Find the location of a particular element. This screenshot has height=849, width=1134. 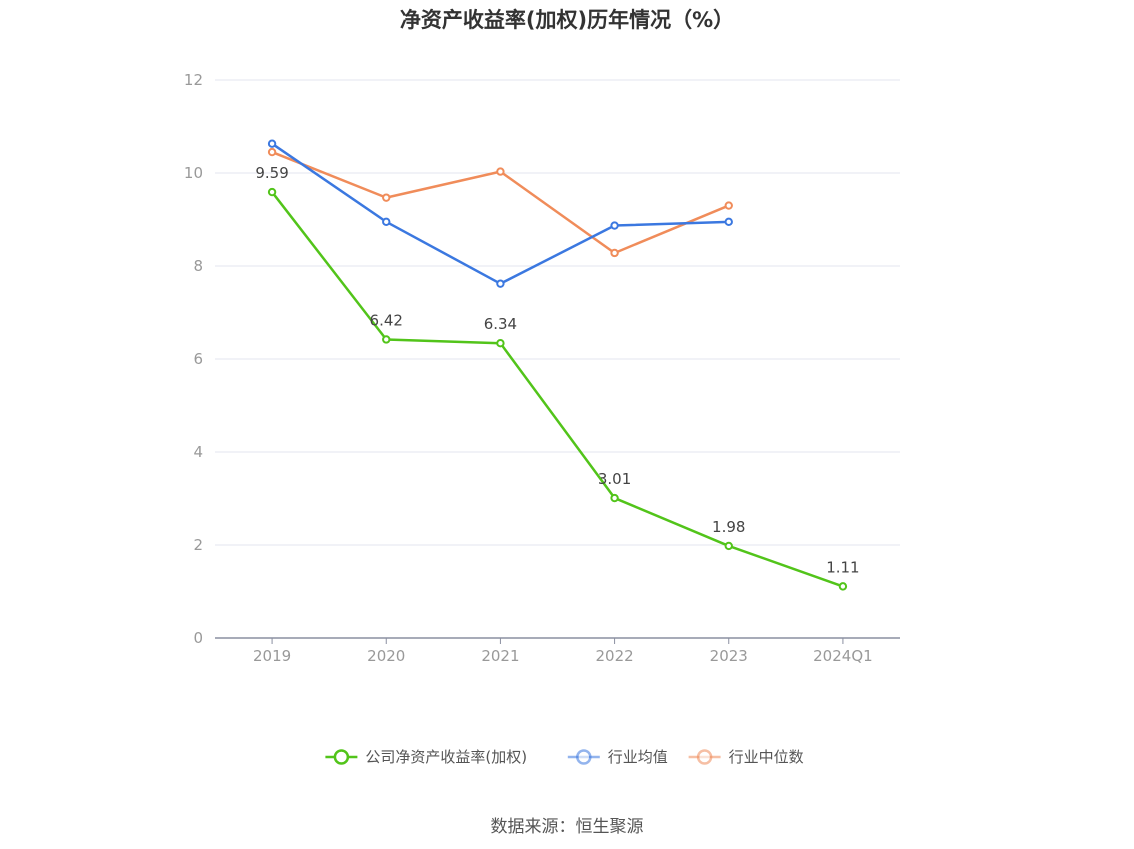

data-label: 3.01 is located at coordinates (614, 479).